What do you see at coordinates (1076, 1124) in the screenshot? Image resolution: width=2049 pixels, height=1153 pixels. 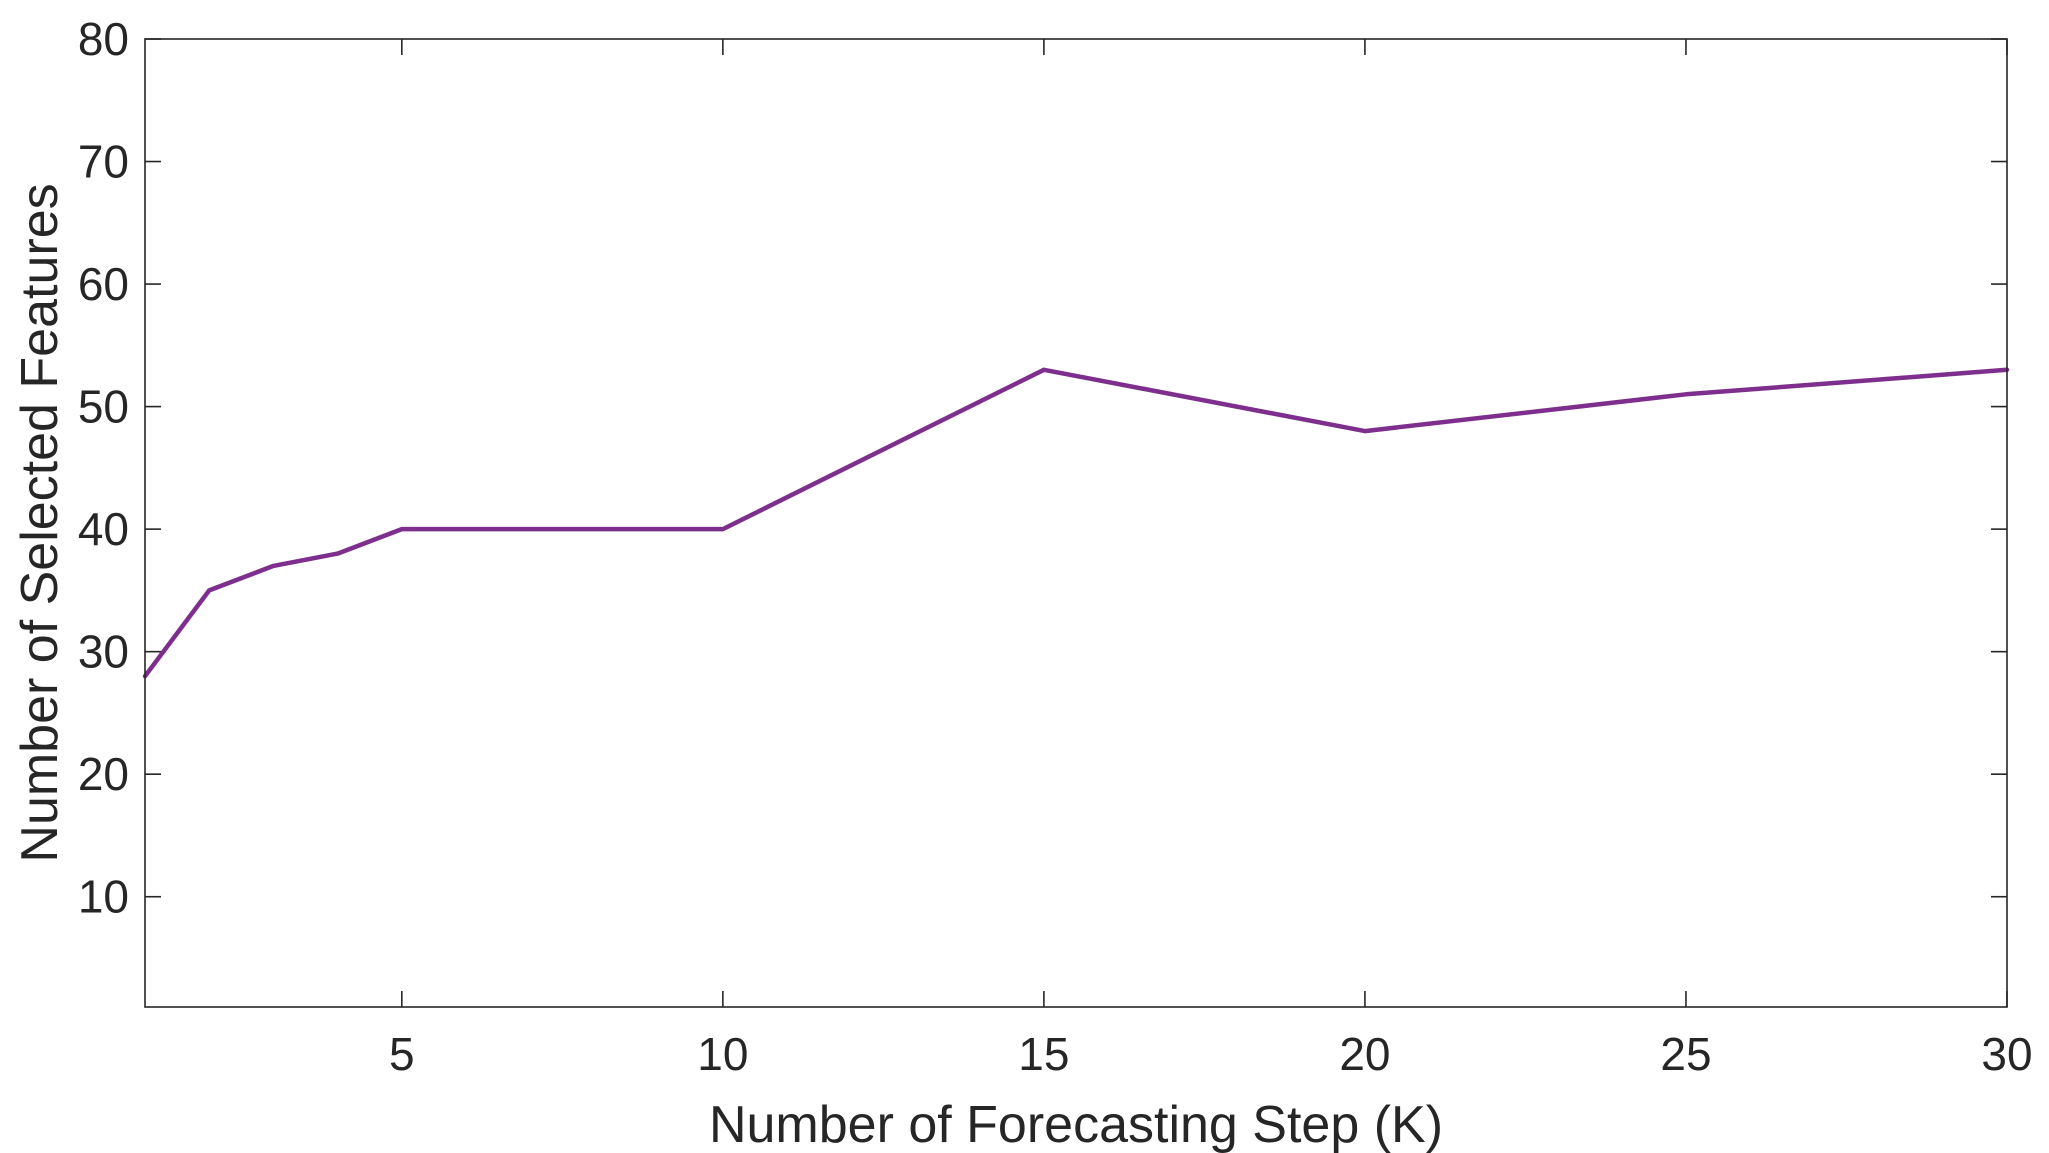 I see `x-axis-label: Number of Forecasting Step (K)` at bounding box center [1076, 1124].